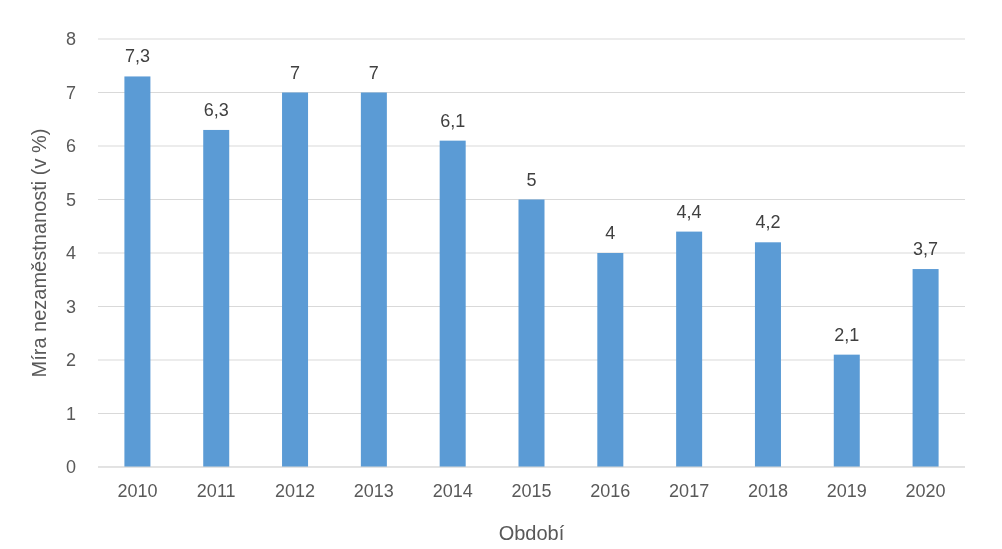 This screenshot has width=1002, height=549. Describe the element at coordinates (767, 491) in the screenshot. I see `x-tick-label: 2018` at that location.